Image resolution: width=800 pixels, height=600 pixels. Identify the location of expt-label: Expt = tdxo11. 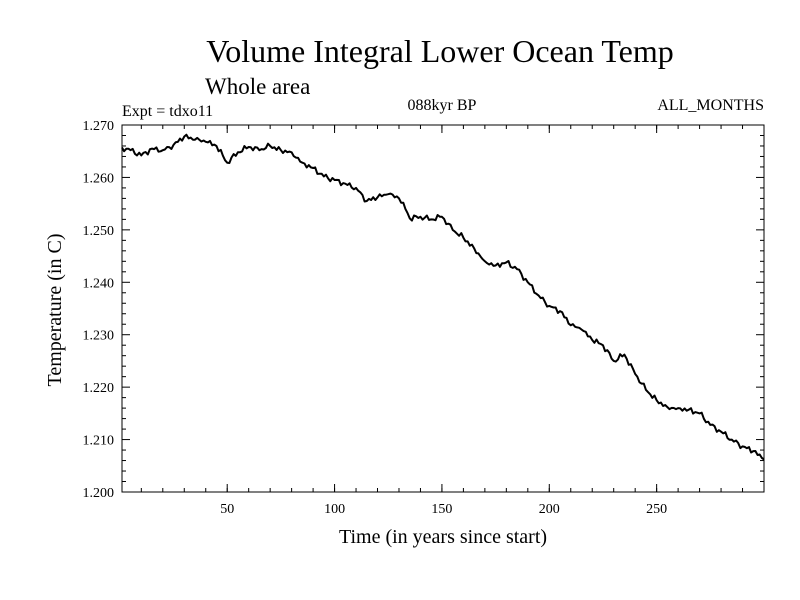
(167, 111).